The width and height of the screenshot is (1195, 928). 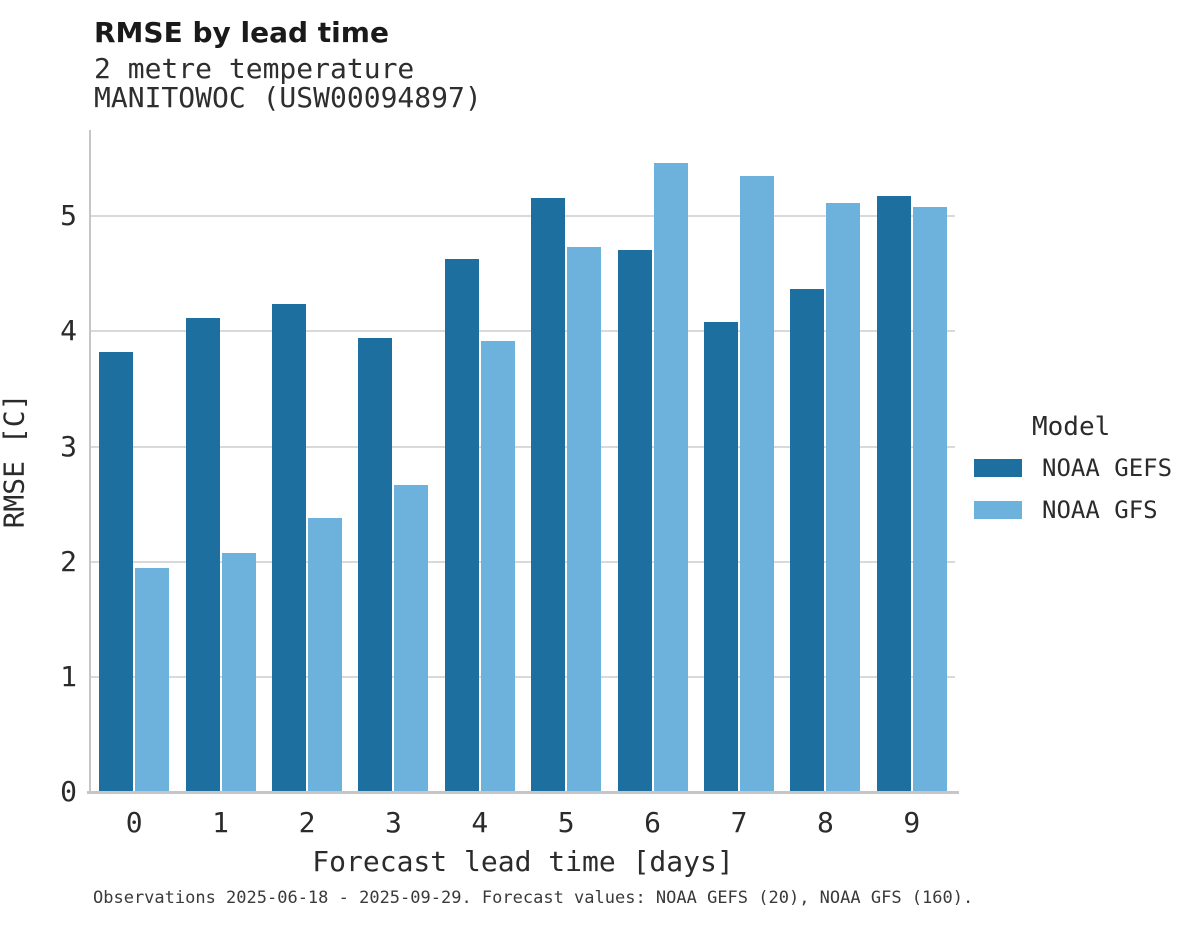 What do you see at coordinates (90, 461) in the screenshot?
I see `y-axis-spine` at bounding box center [90, 461].